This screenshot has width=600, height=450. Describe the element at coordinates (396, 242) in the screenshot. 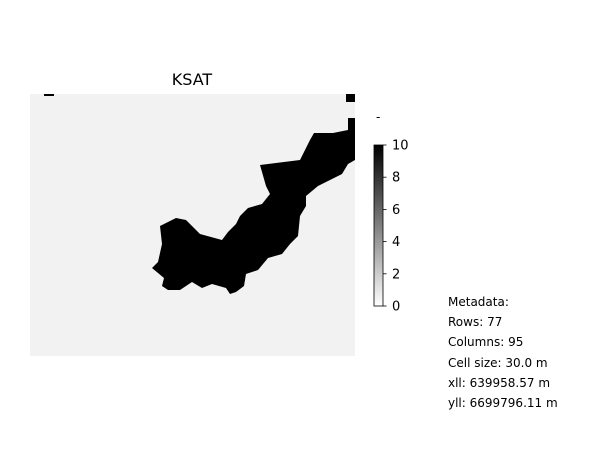

I see `colorbar-tick-label: 4` at that location.